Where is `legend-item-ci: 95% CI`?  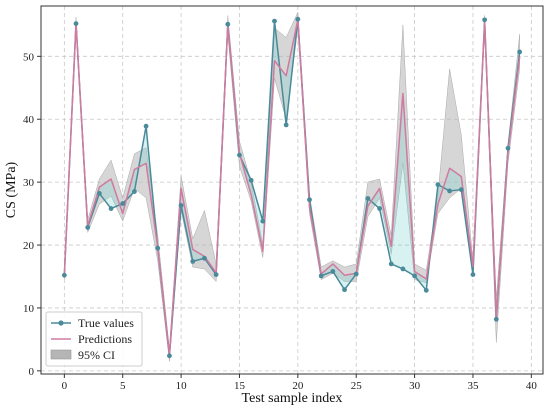 legend-item-ci: 95% CI is located at coordinates (82, 355).